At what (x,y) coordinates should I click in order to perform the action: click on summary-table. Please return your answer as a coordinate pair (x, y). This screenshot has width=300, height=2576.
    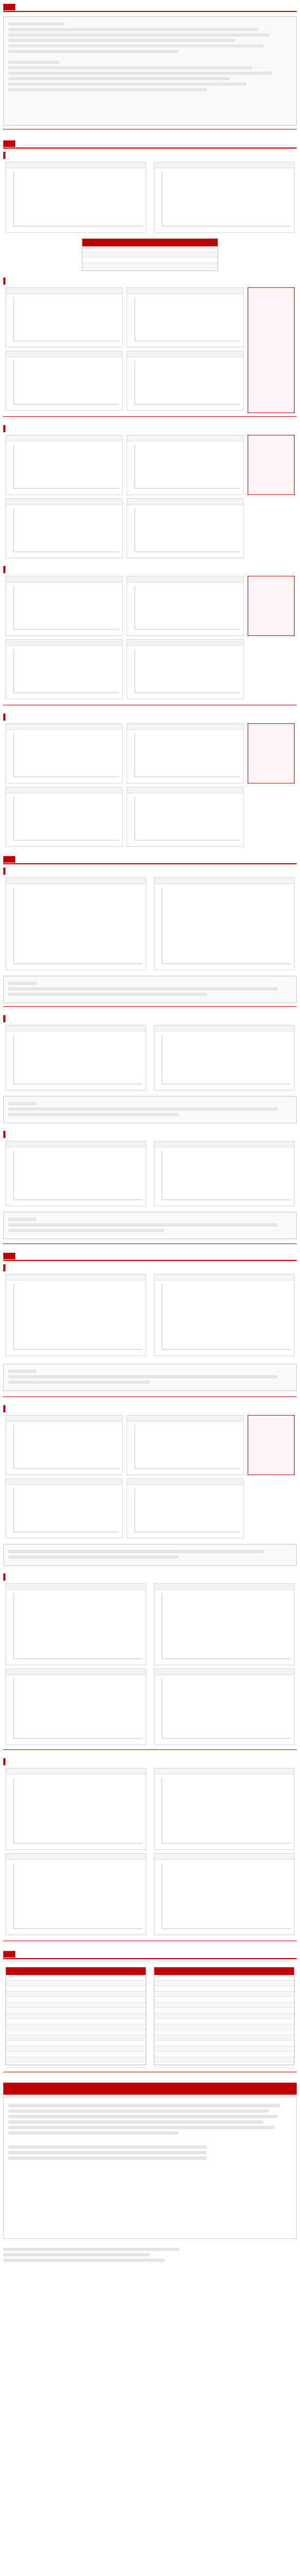
    Looking at the image, I should click on (150, 254).